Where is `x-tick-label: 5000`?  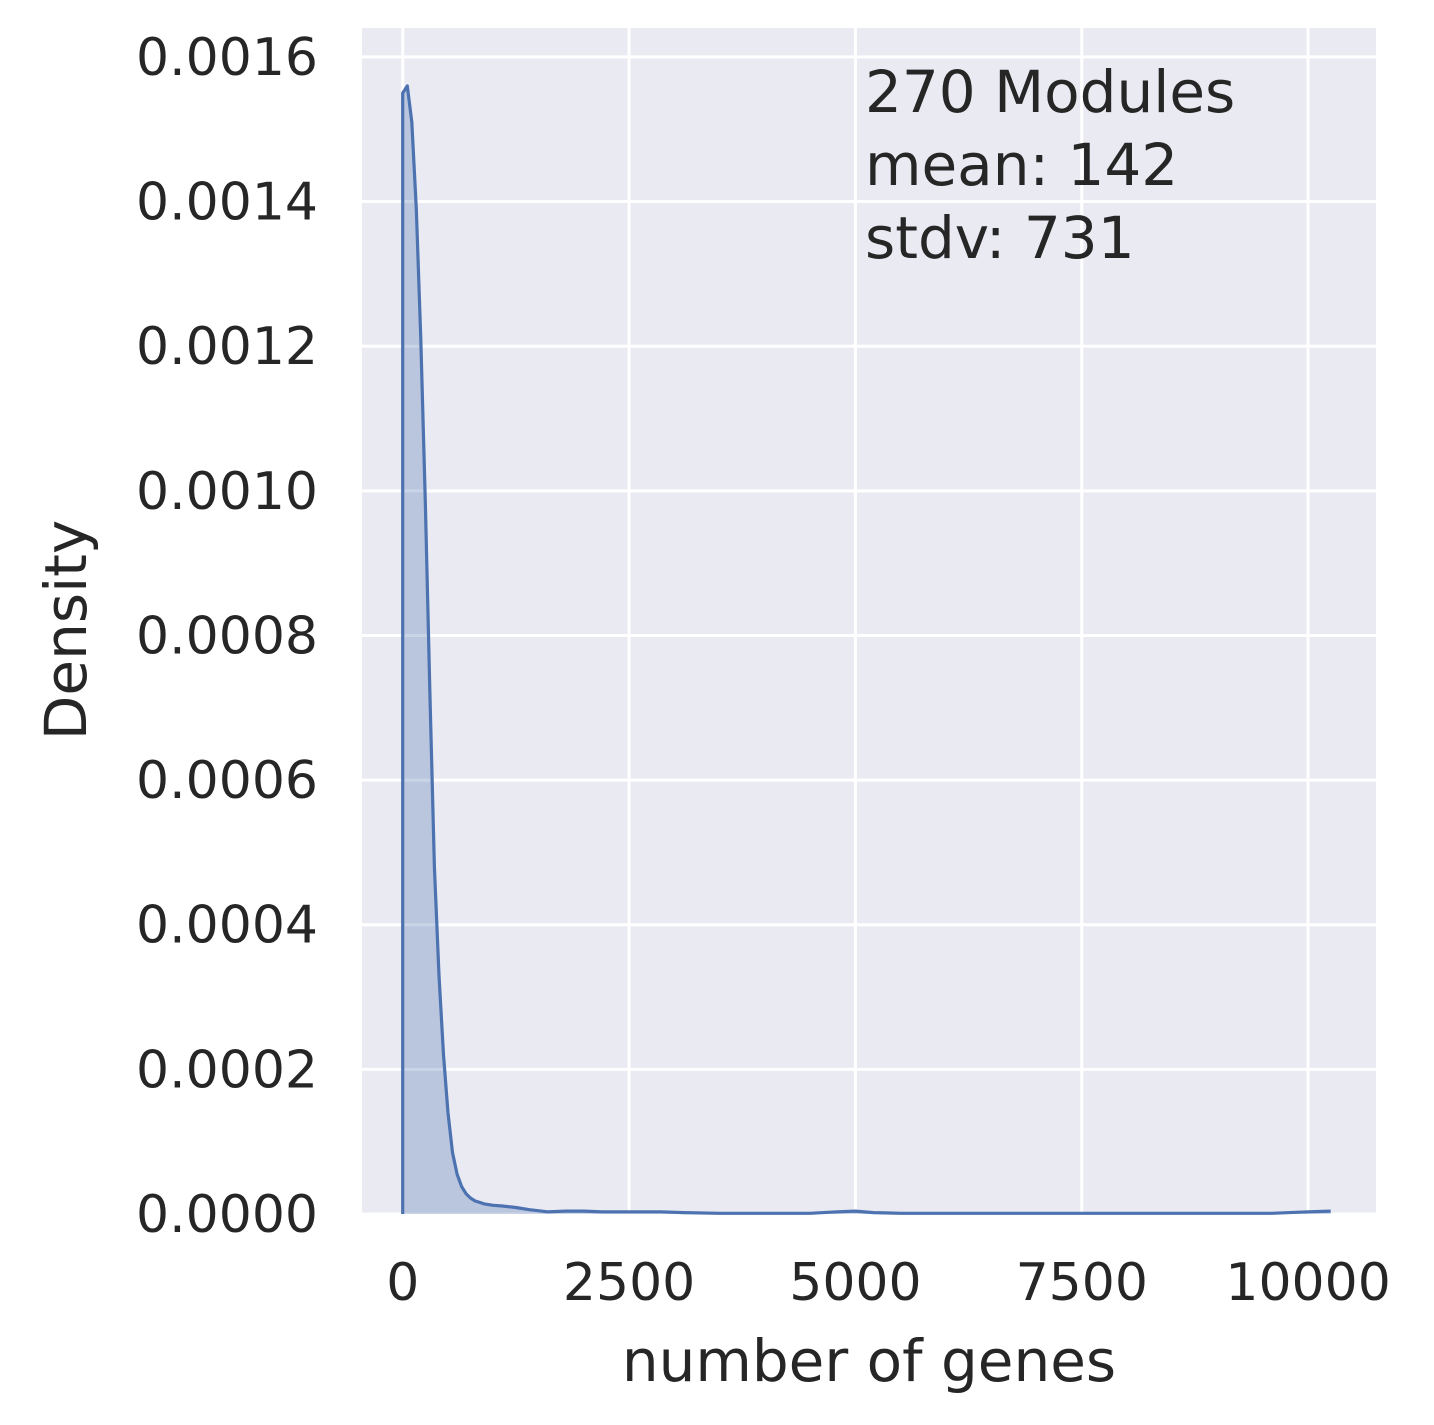 x-tick-label: 5000 is located at coordinates (855, 1283).